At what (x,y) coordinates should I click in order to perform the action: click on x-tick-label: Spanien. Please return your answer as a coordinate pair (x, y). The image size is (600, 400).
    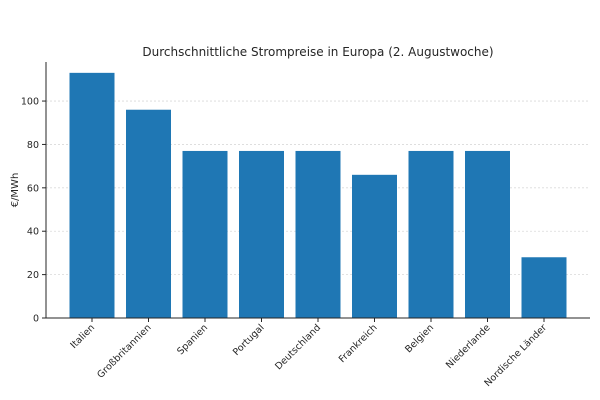
    Looking at the image, I should click on (192, 339).